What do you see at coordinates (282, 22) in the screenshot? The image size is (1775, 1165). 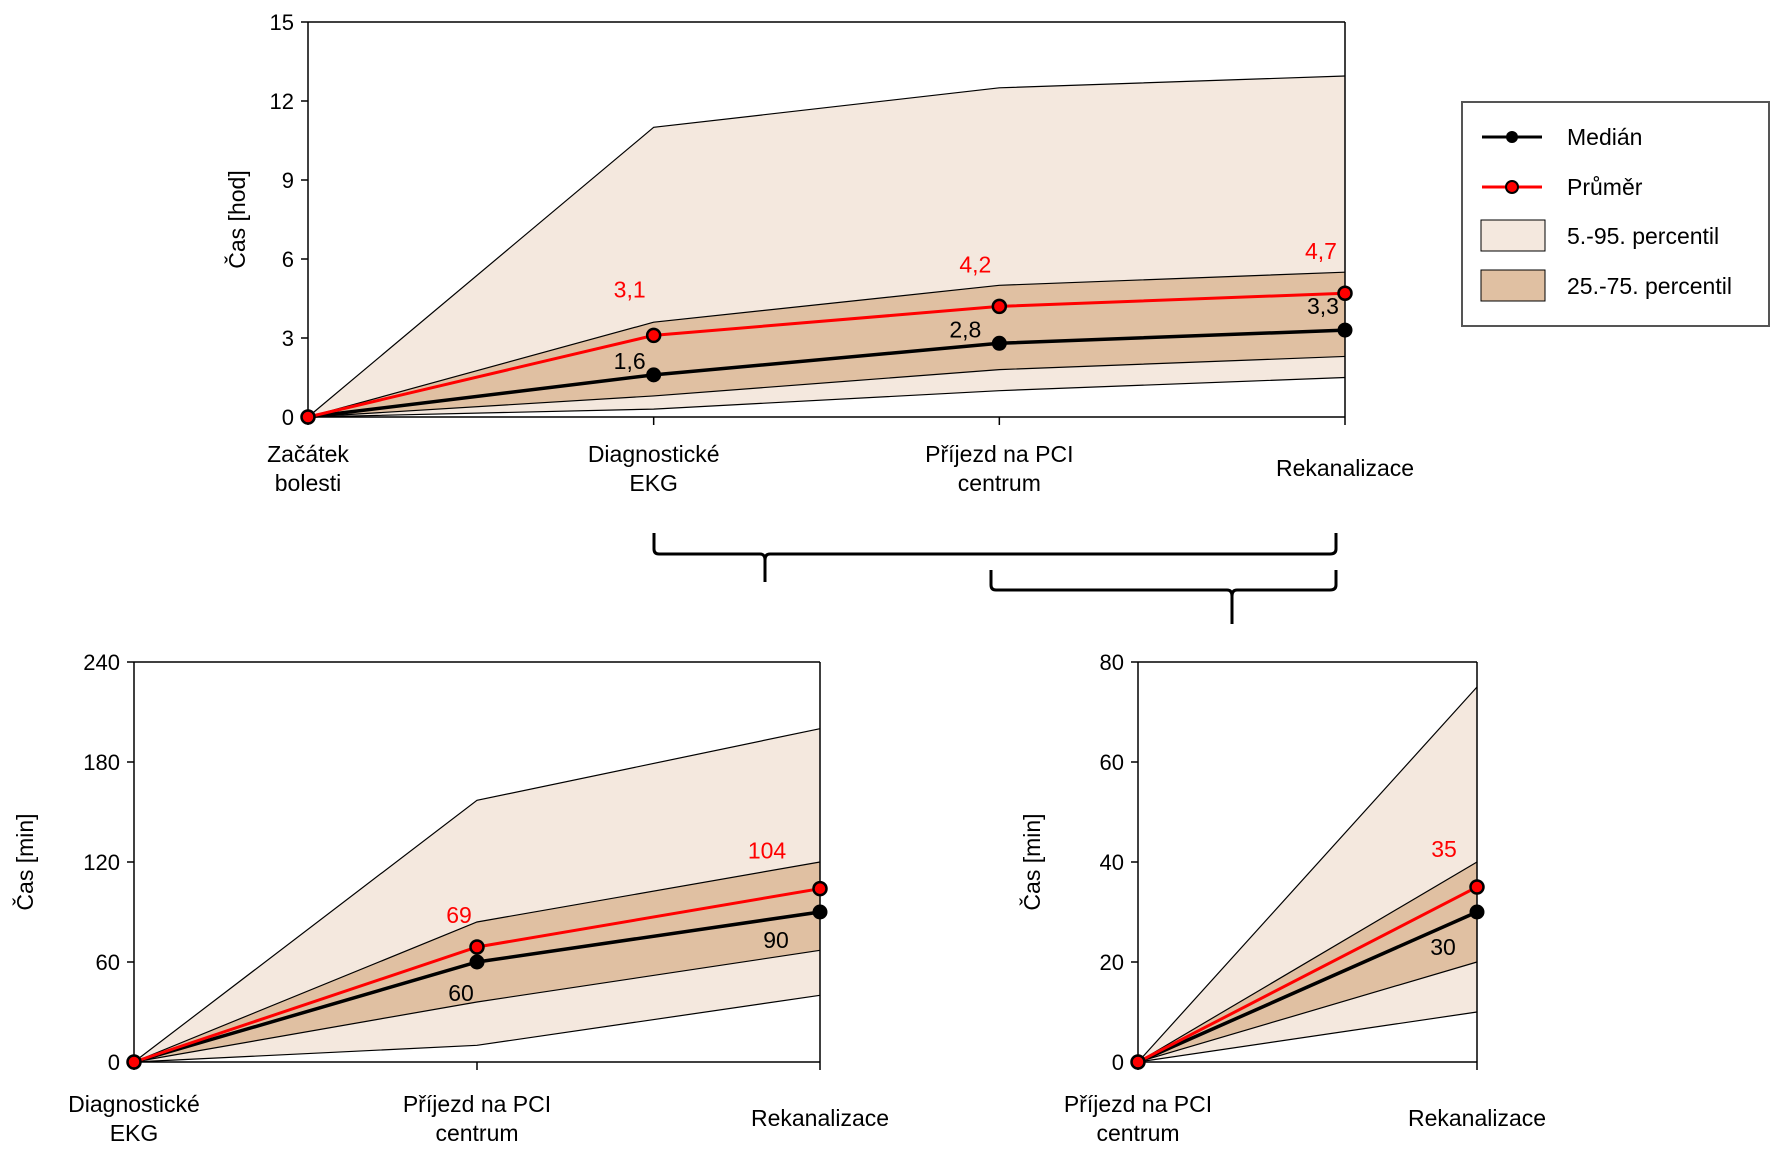 I see `y-tick-label: 15` at bounding box center [282, 22].